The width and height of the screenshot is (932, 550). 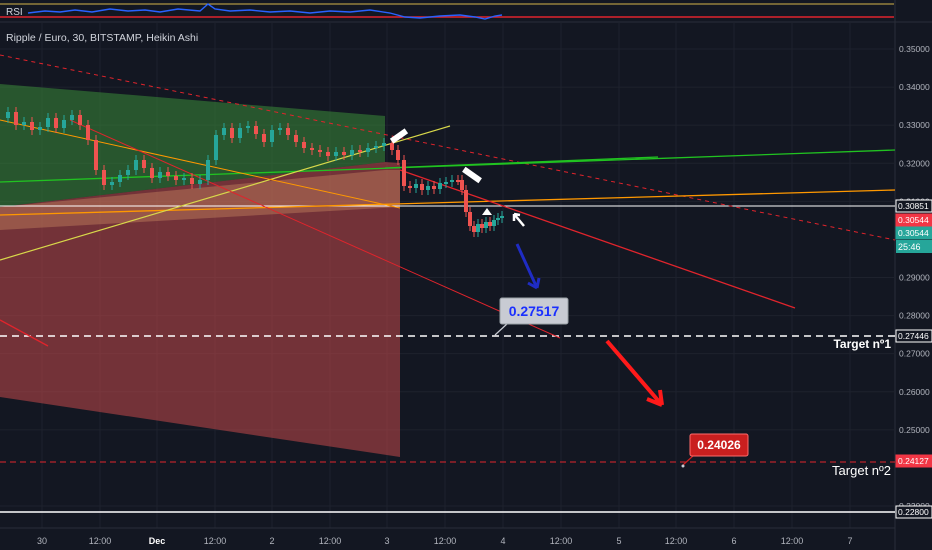 I want to click on white-pointer-icon, so click(x=518, y=219).